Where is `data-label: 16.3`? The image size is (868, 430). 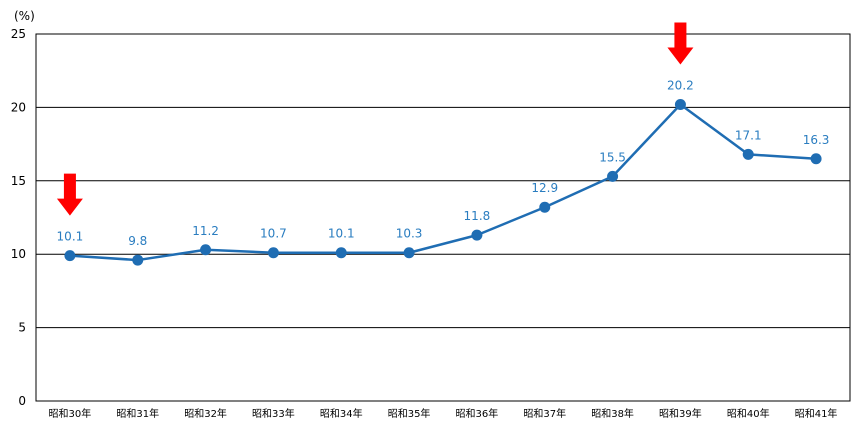
data-label: 16.3 is located at coordinates (816, 140).